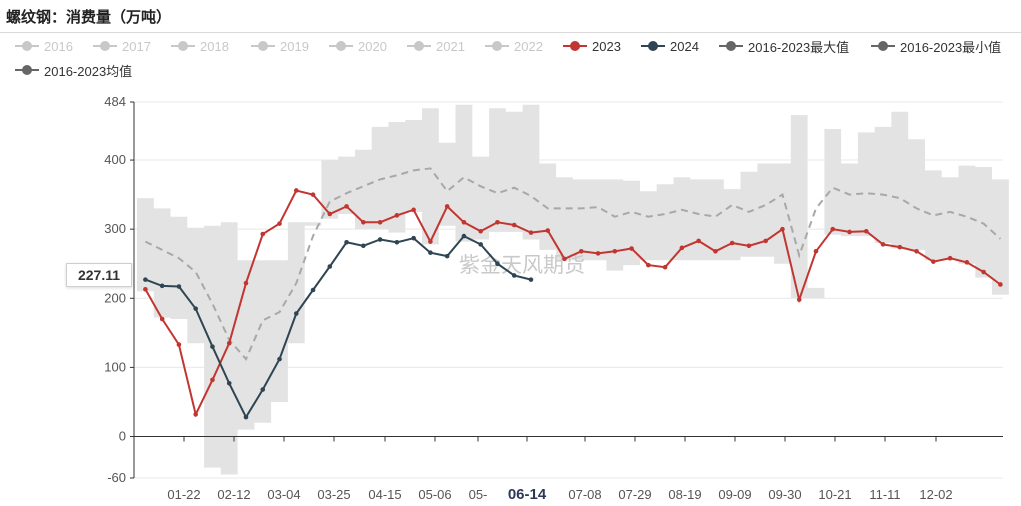 The height and width of the screenshot is (506, 1021). What do you see at coordinates (116, 477) in the screenshot?
I see `y-tick-label: -60` at bounding box center [116, 477].